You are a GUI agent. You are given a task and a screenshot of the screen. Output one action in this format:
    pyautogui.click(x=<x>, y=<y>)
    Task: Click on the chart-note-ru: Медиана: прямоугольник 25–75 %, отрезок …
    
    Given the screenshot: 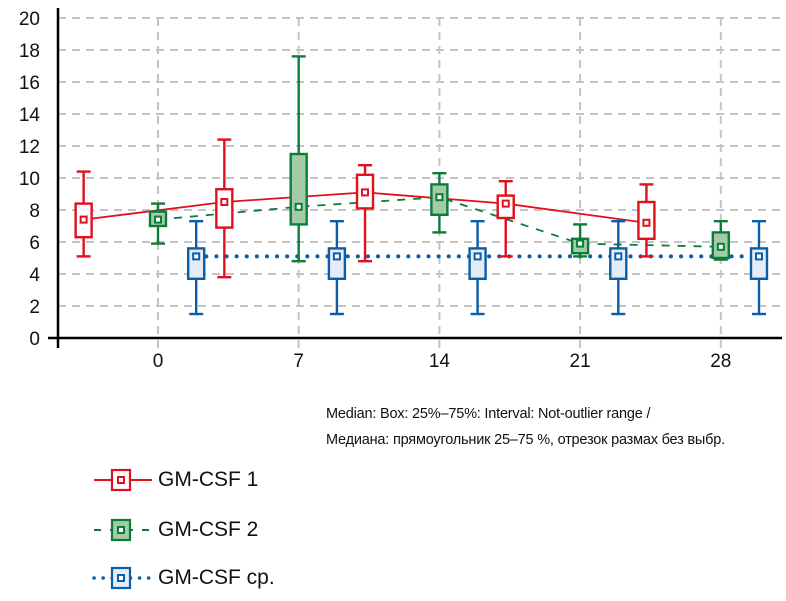 What is the action you would take?
    pyautogui.click(x=525, y=440)
    